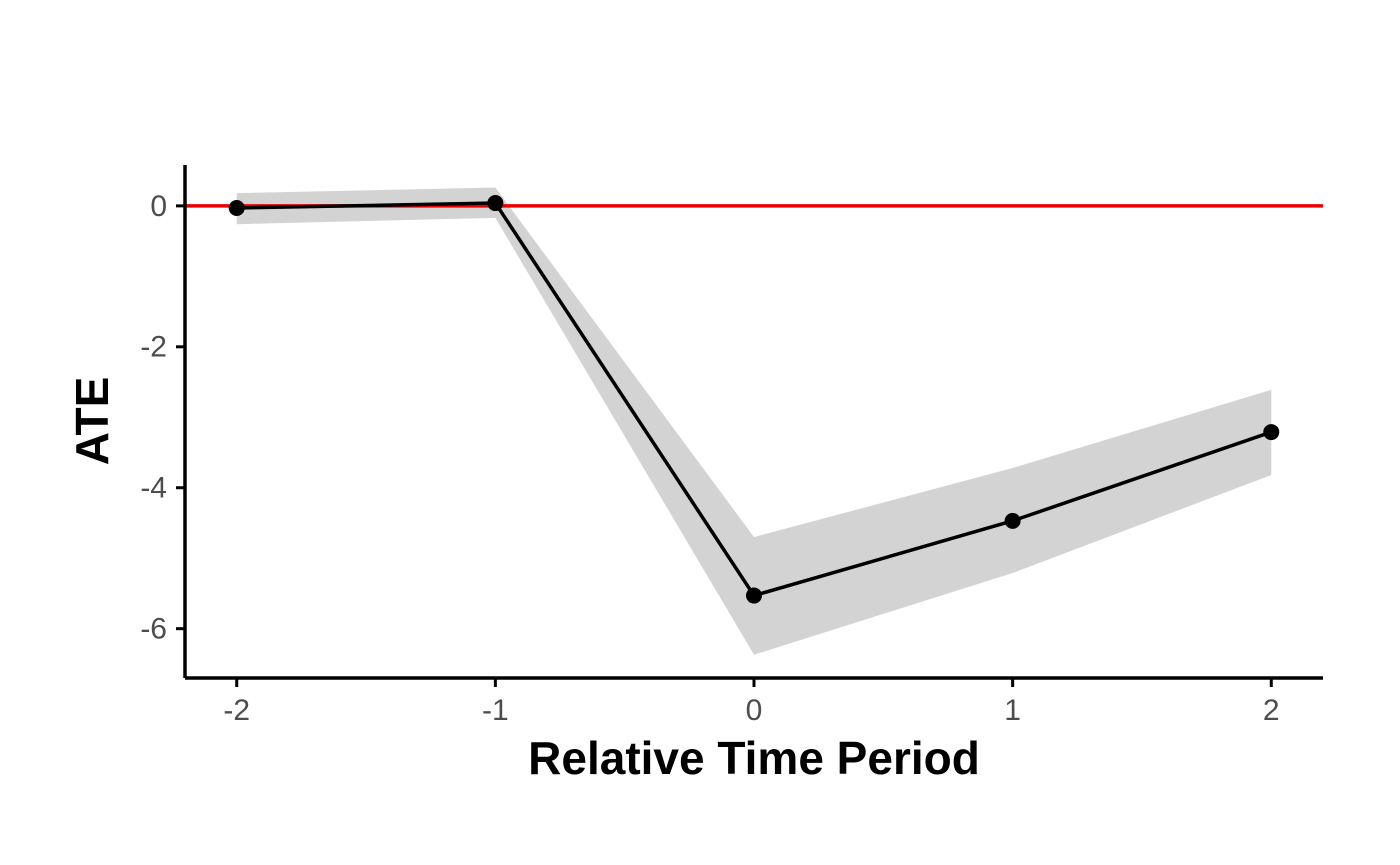 This screenshot has width=1400, height=865. Describe the element at coordinates (495, 710) in the screenshot. I see `x-tick-label: -1` at that location.